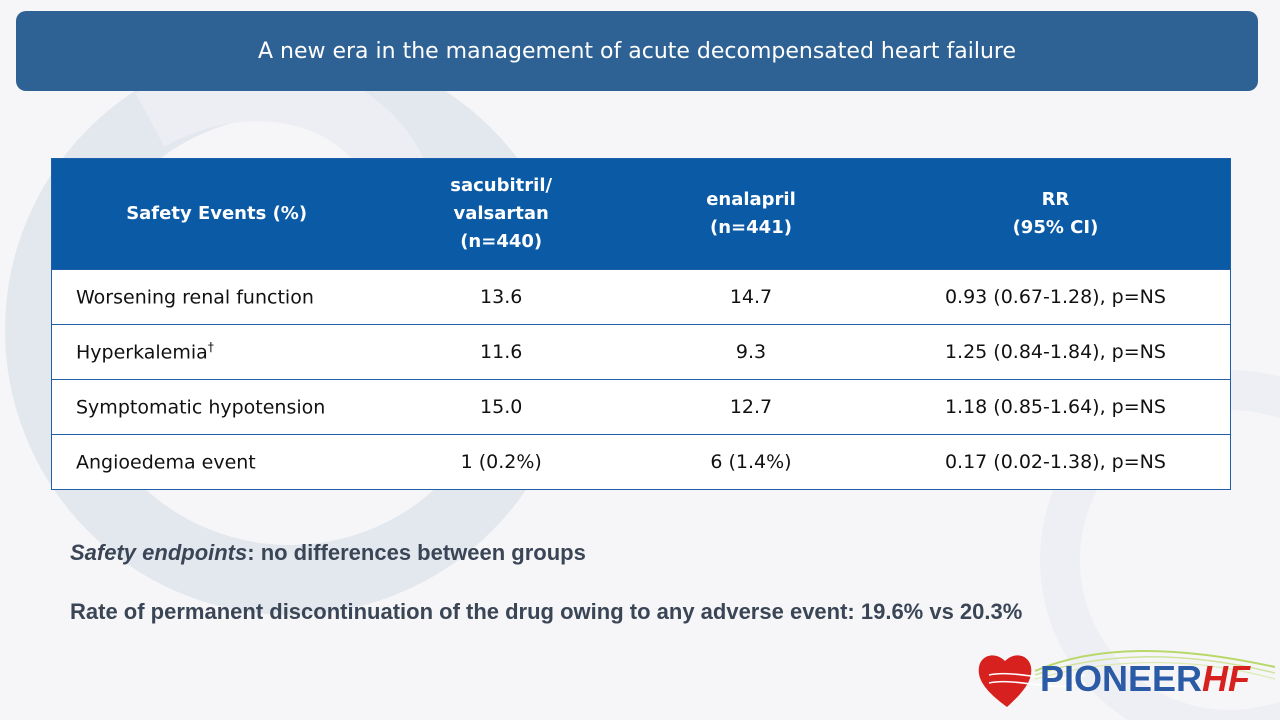 This screenshot has width=1280, height=720. I want to click on rr-value: 1.18 (0.85-1.64), p=NS, so click(1055, 407).